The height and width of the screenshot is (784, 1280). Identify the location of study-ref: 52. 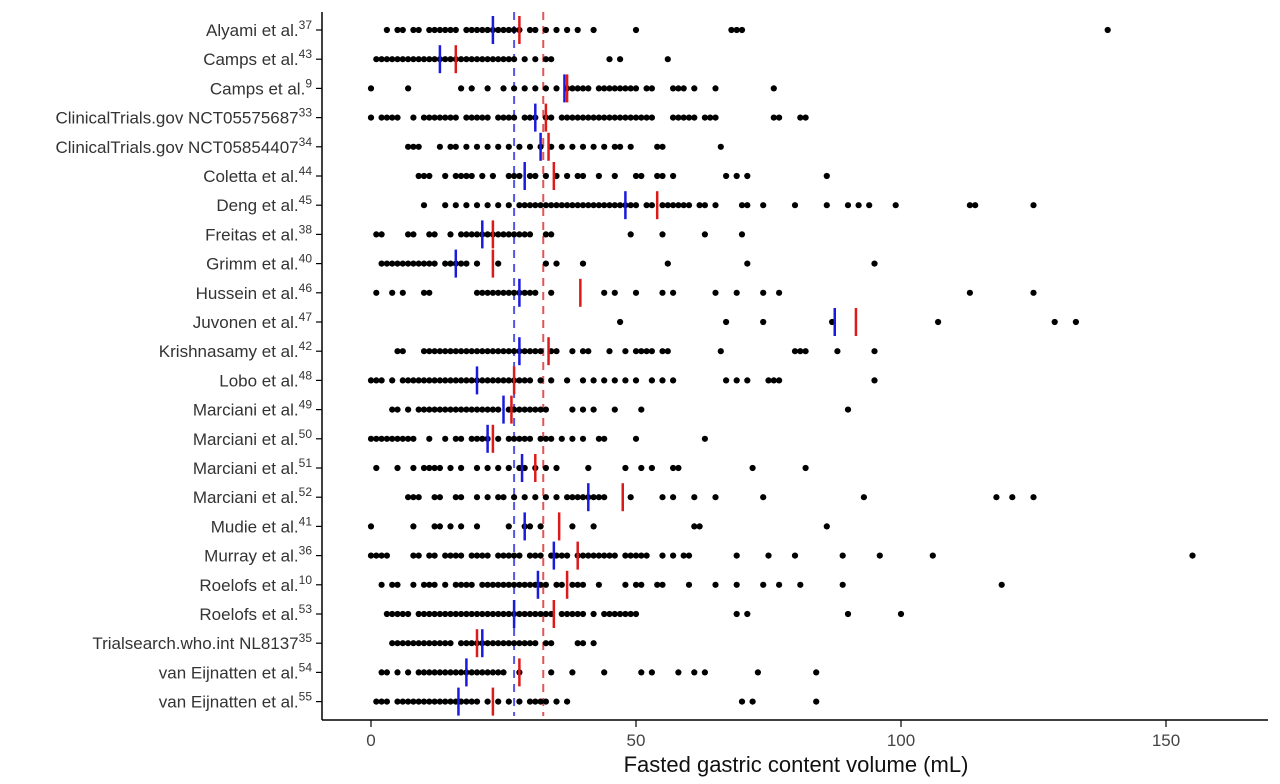
(306, 492).